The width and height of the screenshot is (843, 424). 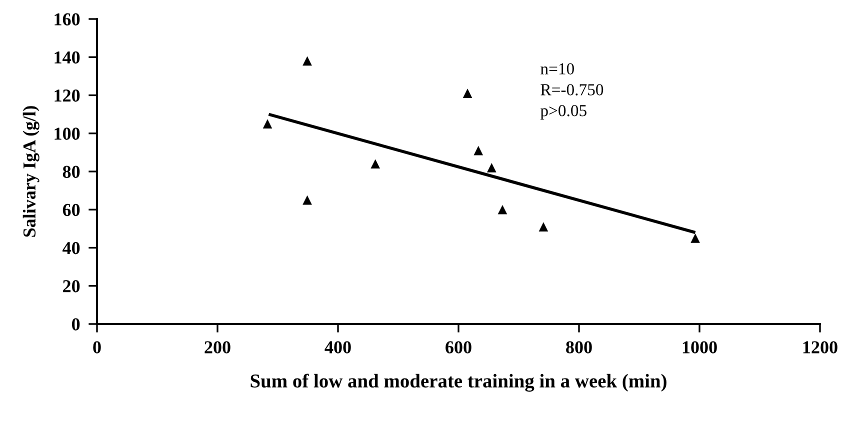 I want to click on x-tick-label: 200, so click(x=217, y=347).